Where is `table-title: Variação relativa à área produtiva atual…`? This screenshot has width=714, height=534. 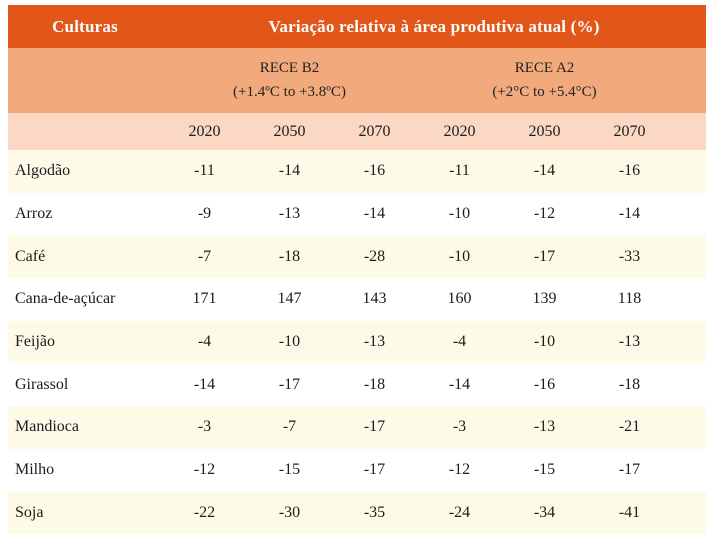
table-title: Variação relativa à área produtiva atual… is located at coordinates (434, 26).